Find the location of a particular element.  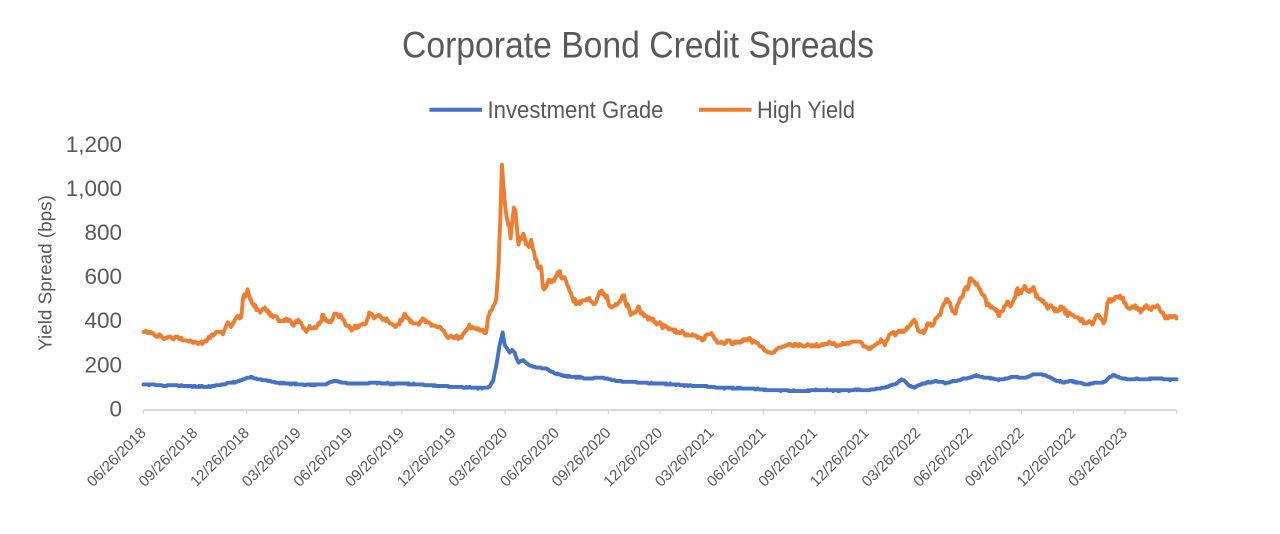

svg-text: 800 is located at coordinates (103, 232).